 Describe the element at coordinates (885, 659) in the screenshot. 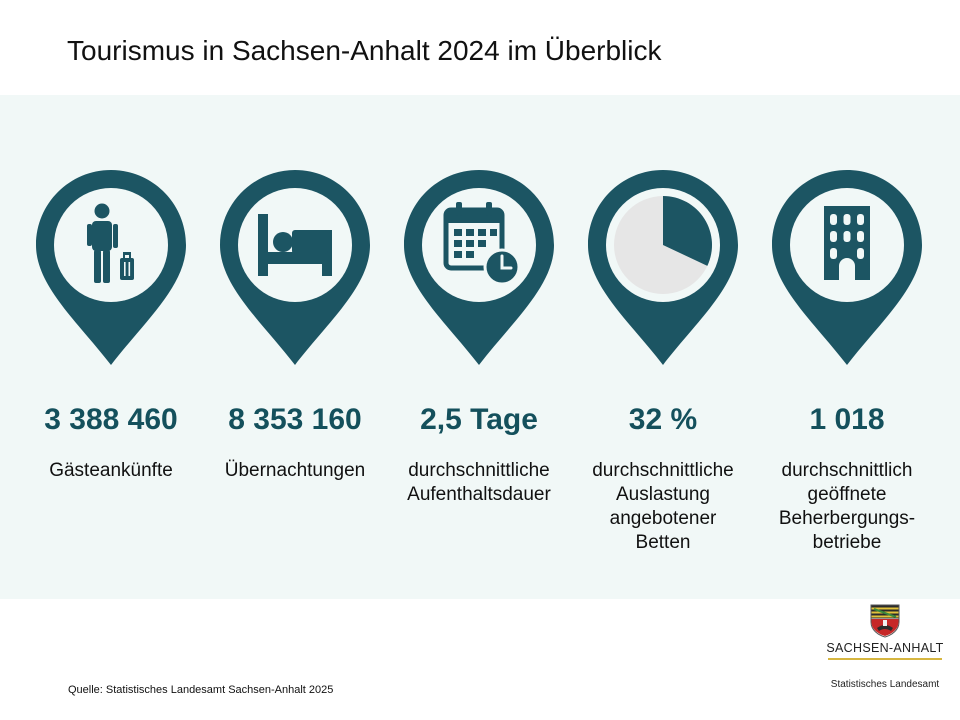

I see `logo-divider` at that location.